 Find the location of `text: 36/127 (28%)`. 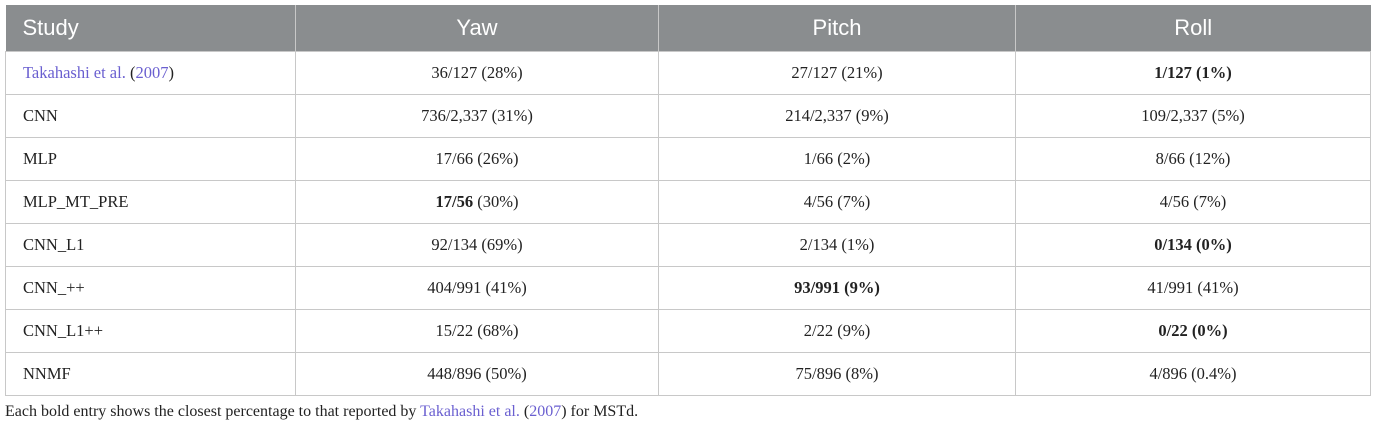

text: 36/127 (28%) is located at coordinates (477, 72).